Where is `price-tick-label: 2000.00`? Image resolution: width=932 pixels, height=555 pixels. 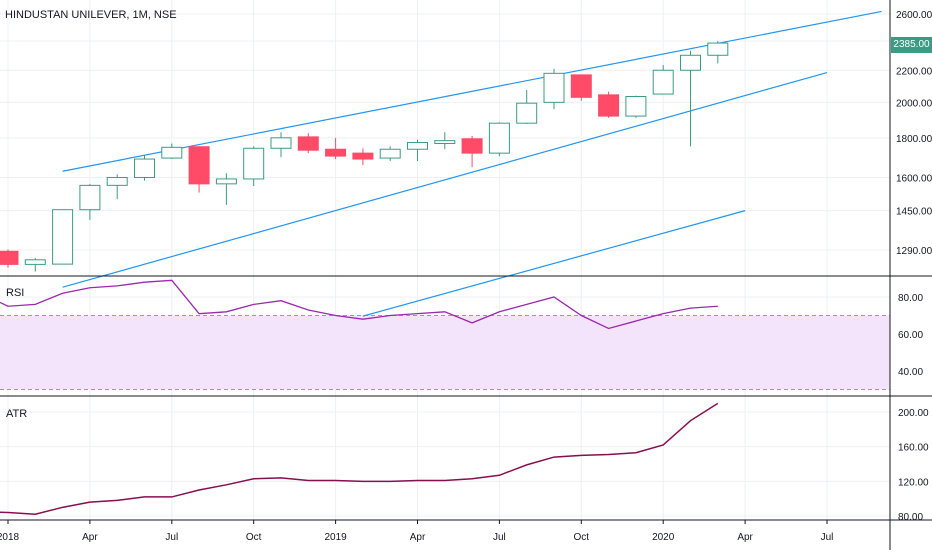 price-tick-label: 2000.00 is located at coordinates (914, 103).